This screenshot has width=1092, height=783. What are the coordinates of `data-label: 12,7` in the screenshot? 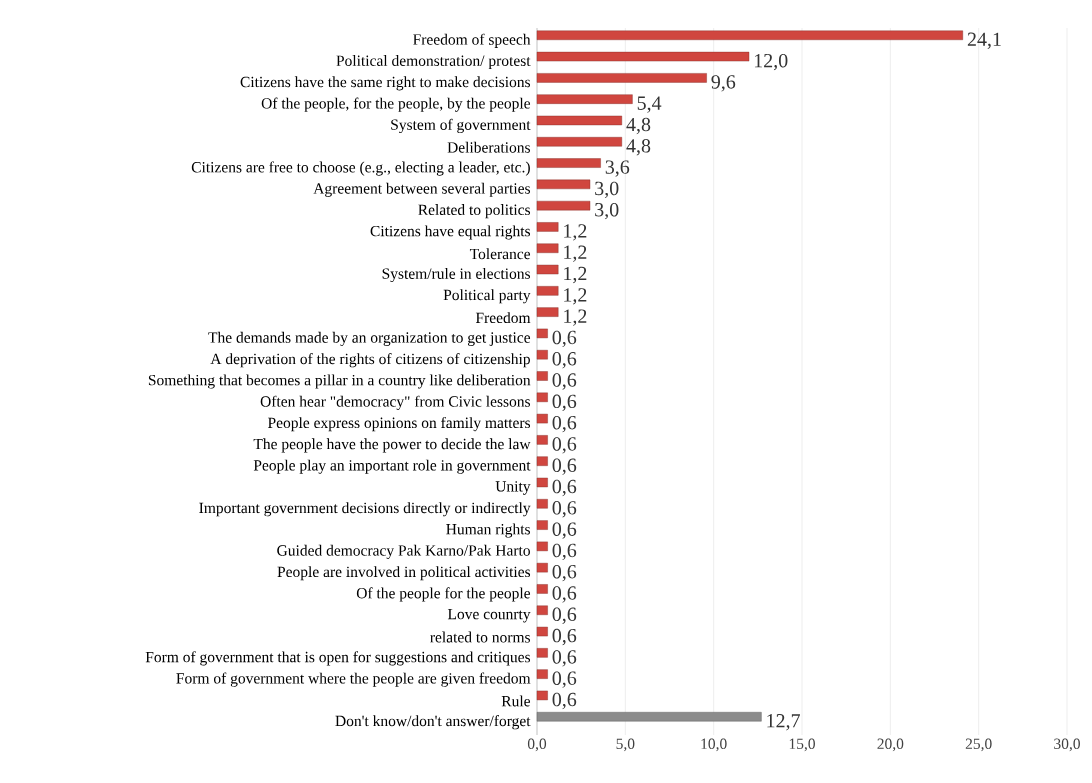 It's located at (783, 722).